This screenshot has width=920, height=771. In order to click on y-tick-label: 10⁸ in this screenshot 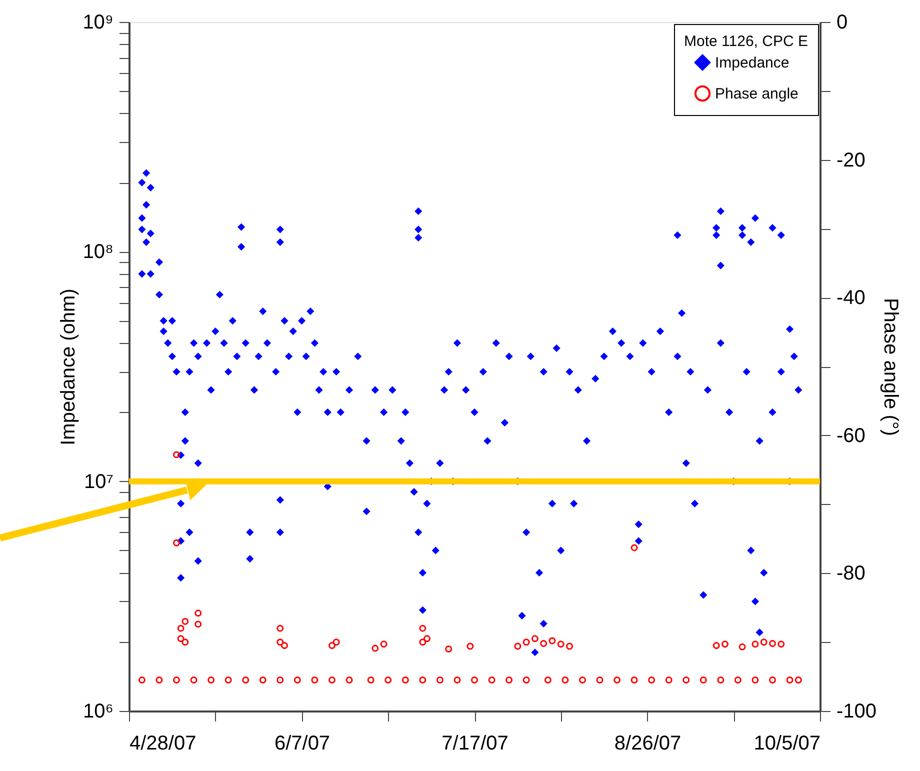, I will do `click(98, 252)`.